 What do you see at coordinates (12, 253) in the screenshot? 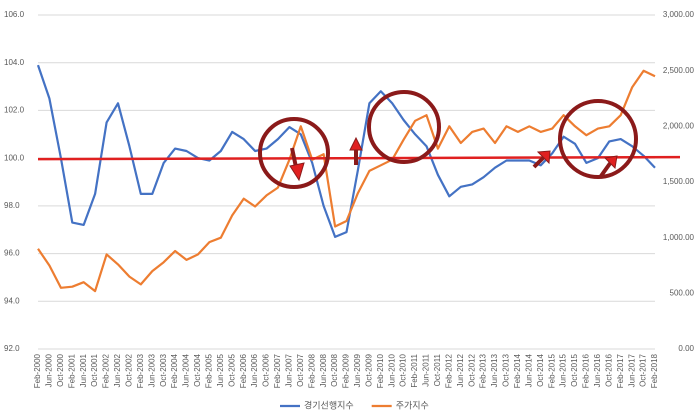
I see `y-tick-label: 96.0` at bounding box center [12, 253].